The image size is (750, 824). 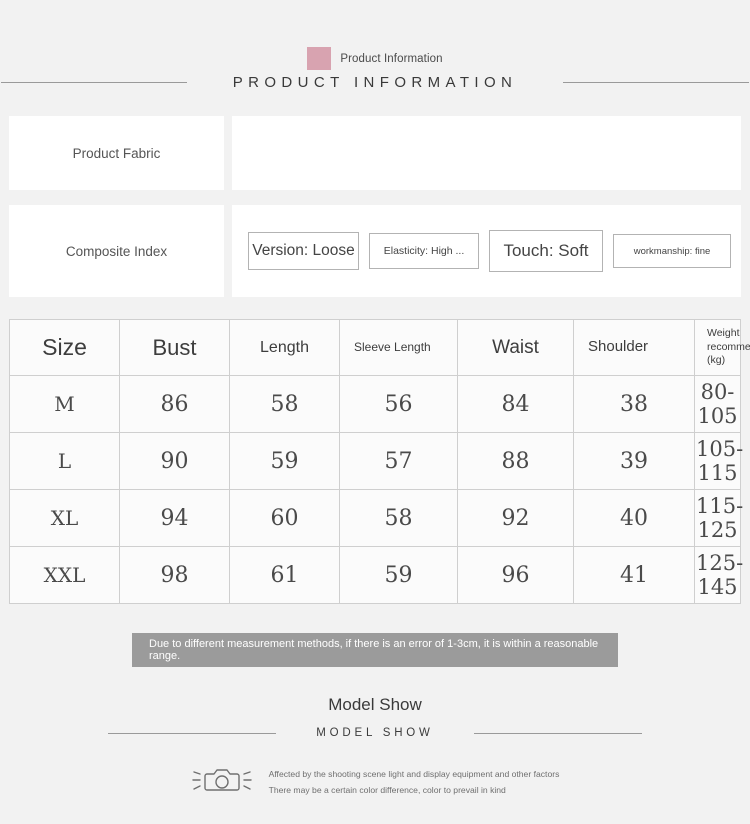 What do you see at coordinates (634, 575) in the screenshot?
I see `cell-shoulder: 41` at bounding box center [634, 575].